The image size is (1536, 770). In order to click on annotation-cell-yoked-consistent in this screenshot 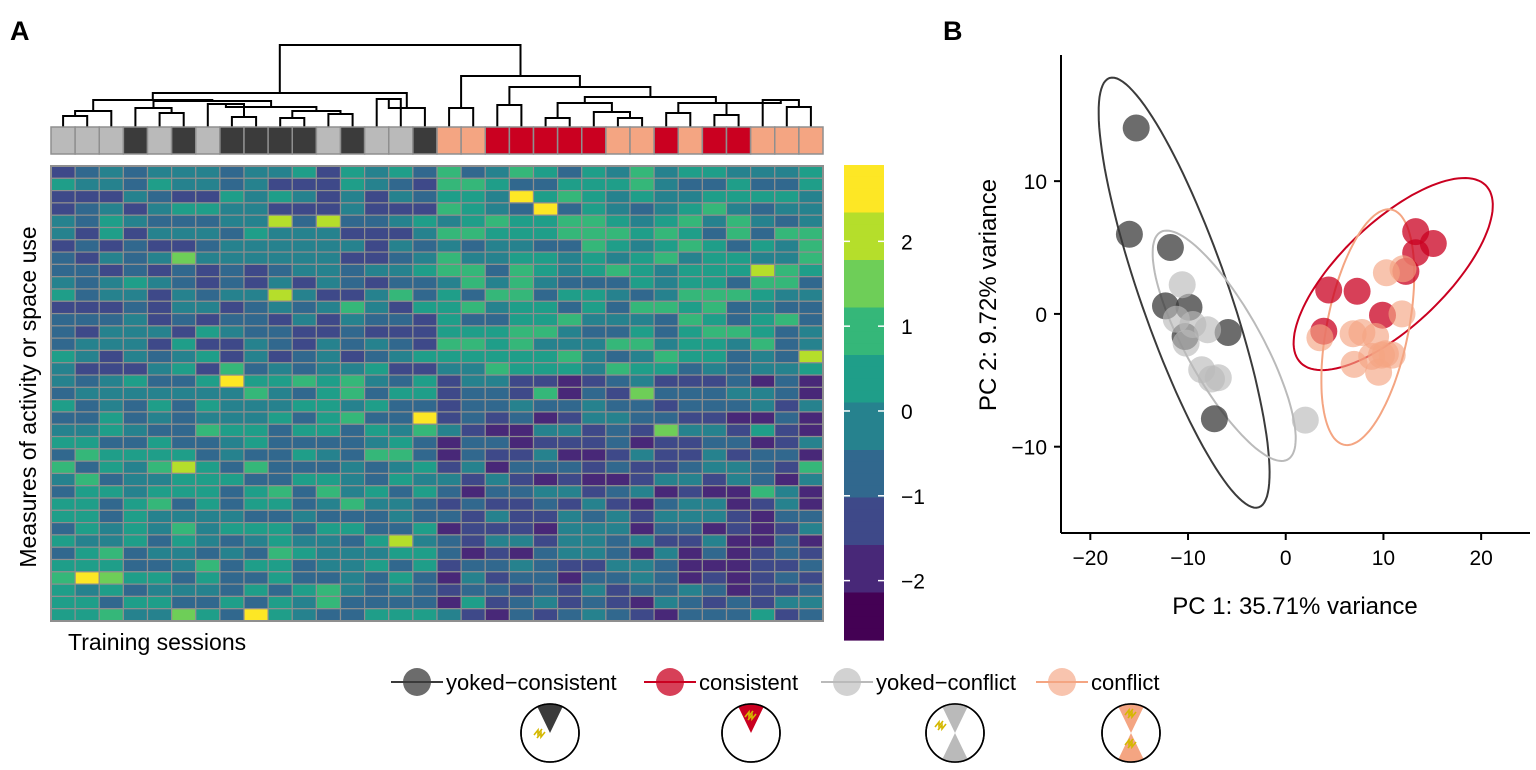, I will do `click(304, 140)`.